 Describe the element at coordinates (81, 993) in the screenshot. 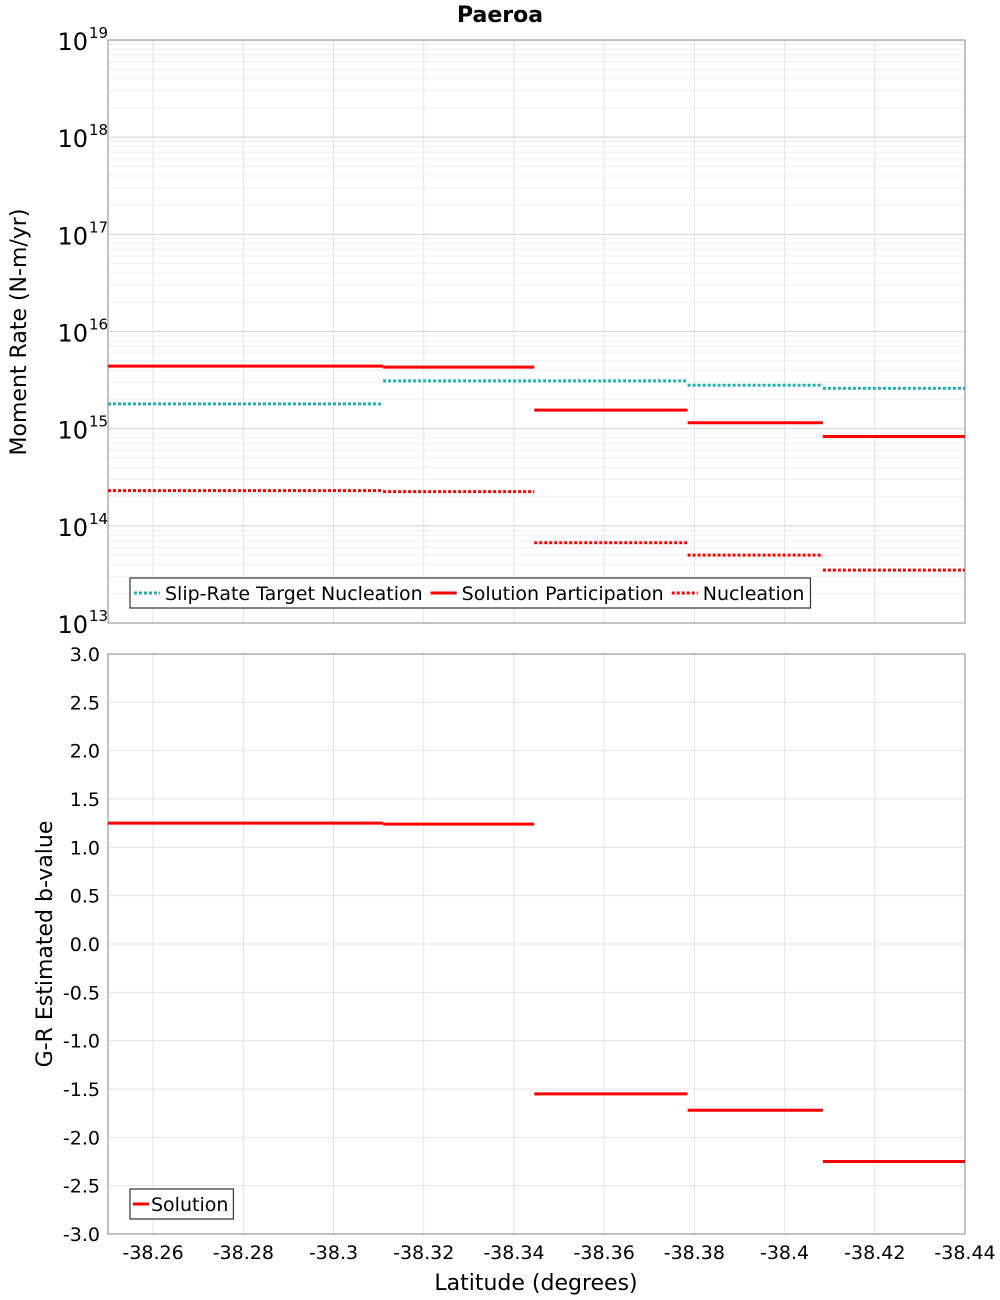

I see `y-tick-label: -0.5` at that location.